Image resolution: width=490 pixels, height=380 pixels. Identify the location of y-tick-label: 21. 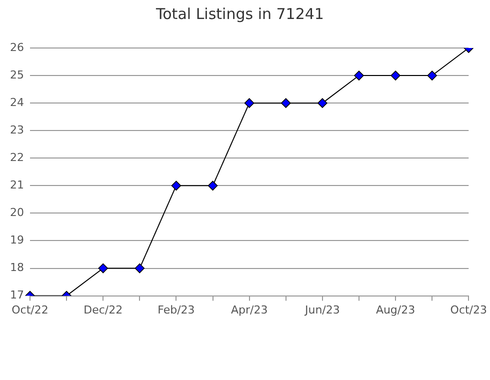
(17, 185).